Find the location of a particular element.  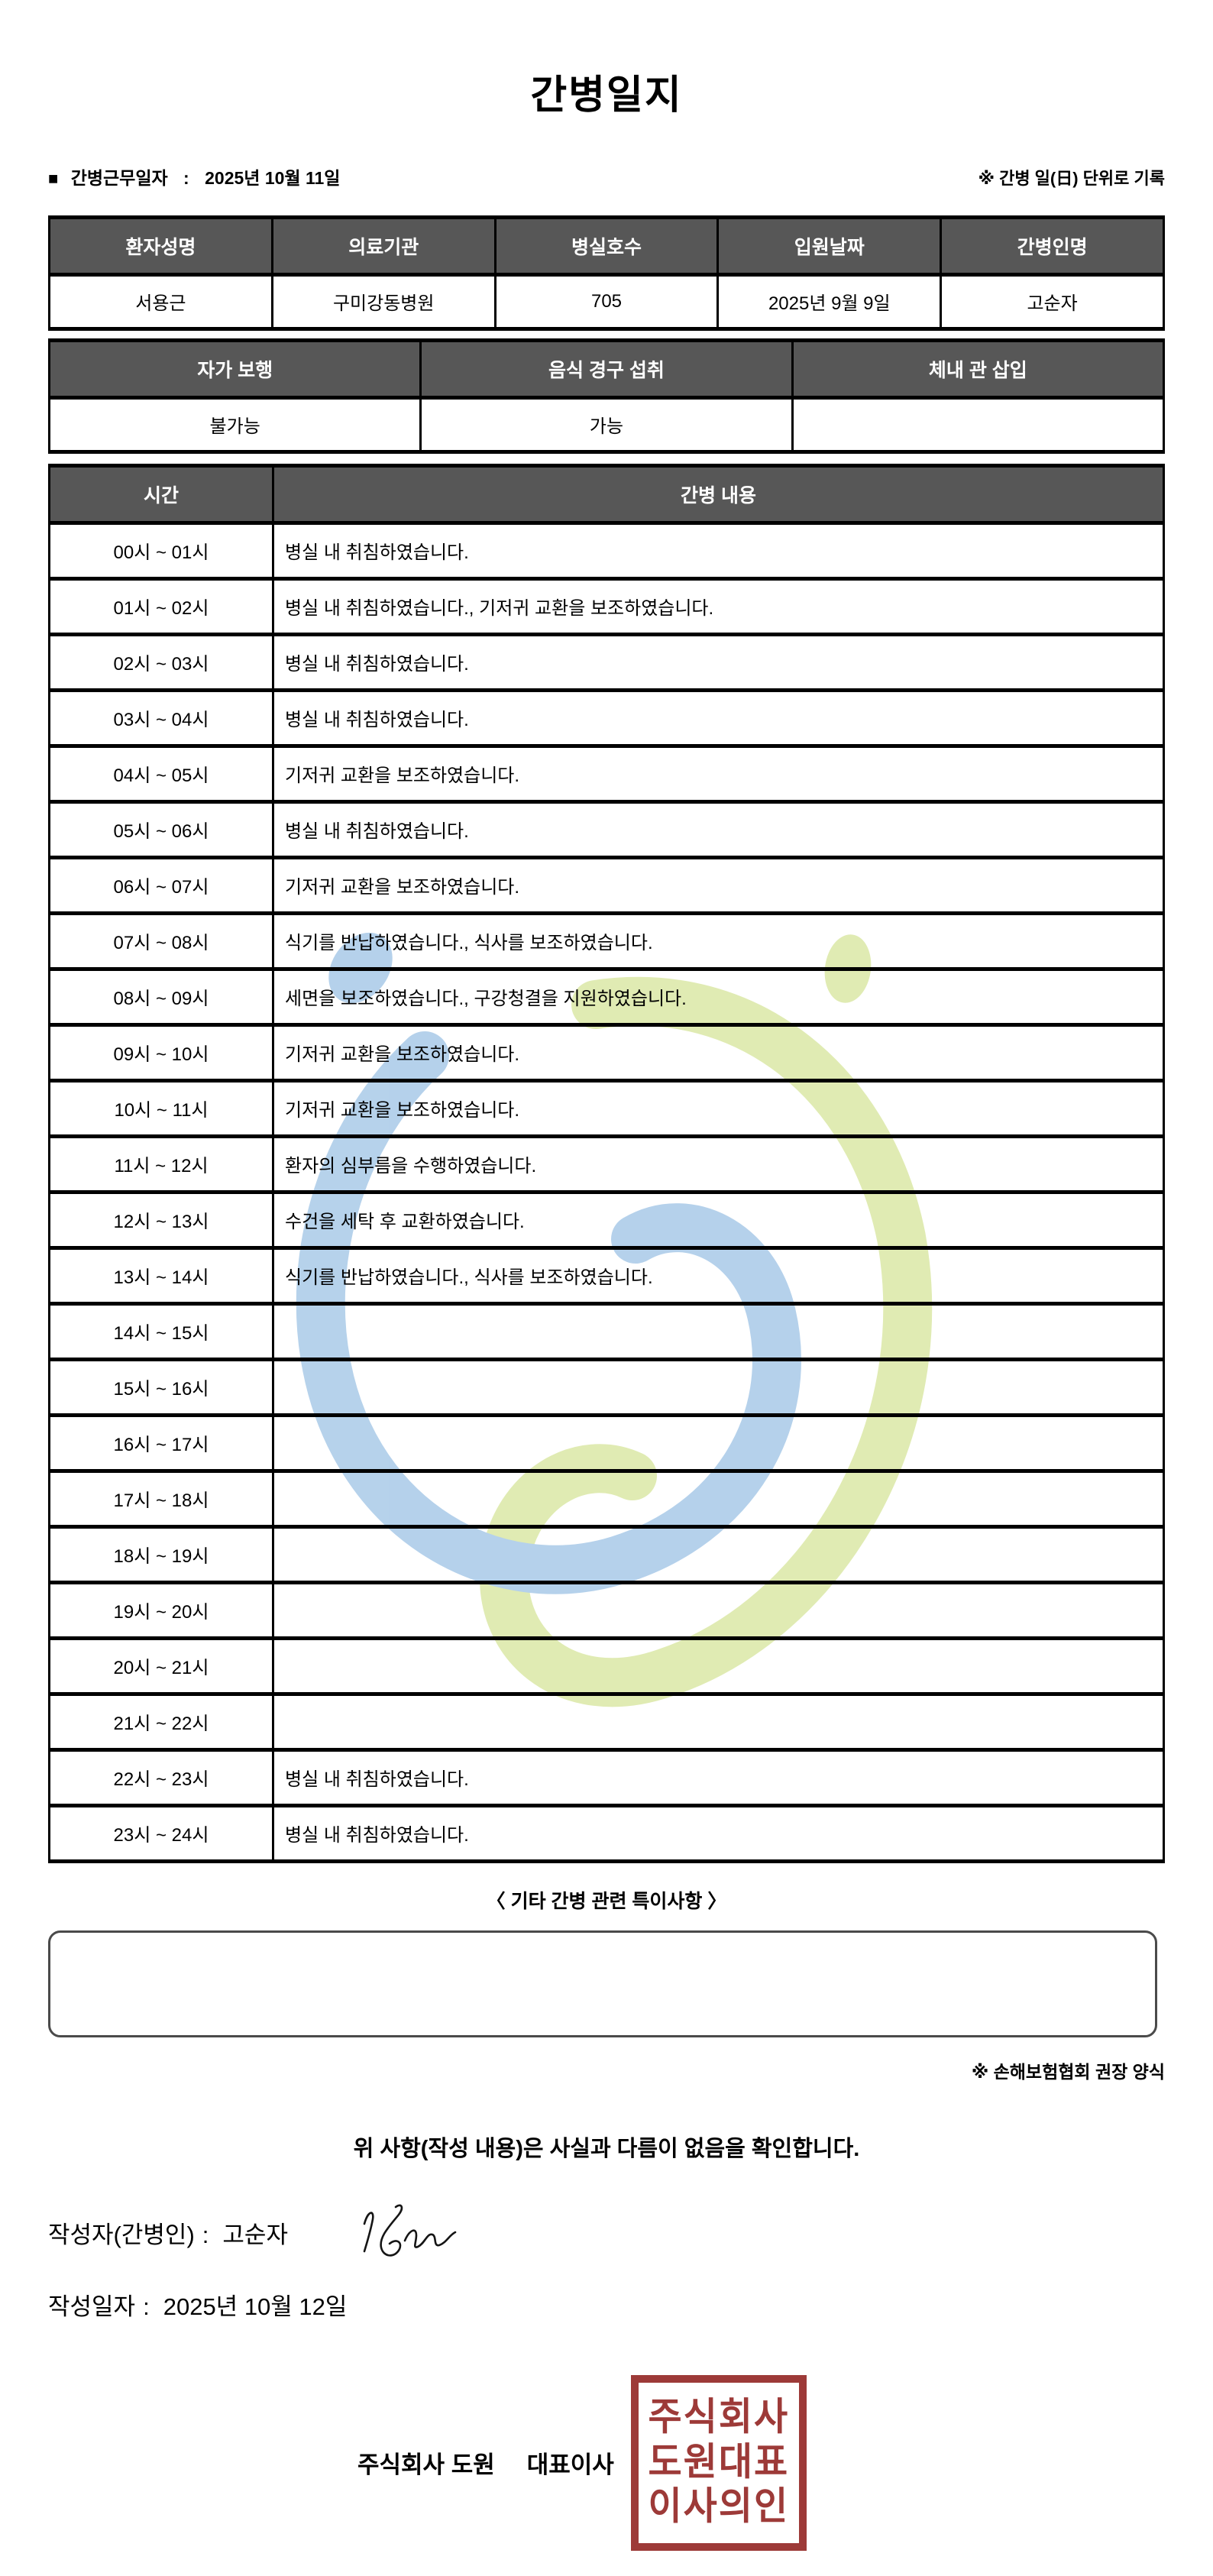

corporate-seal-stamp: 주식회사 도원대표 이사의인 is located at coordinates (718, 2462).